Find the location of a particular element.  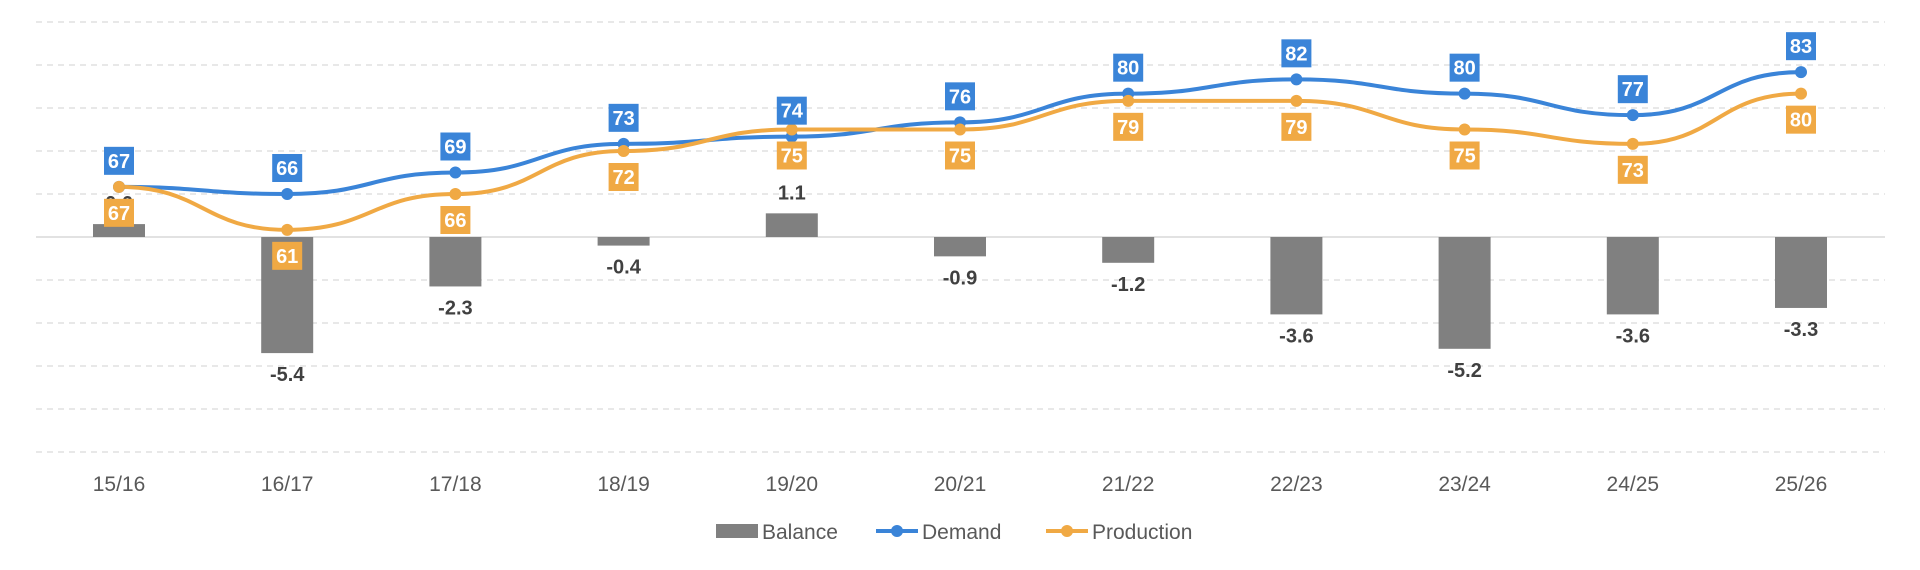

demand-value-label: 74 is located at coordinates (792, 112).